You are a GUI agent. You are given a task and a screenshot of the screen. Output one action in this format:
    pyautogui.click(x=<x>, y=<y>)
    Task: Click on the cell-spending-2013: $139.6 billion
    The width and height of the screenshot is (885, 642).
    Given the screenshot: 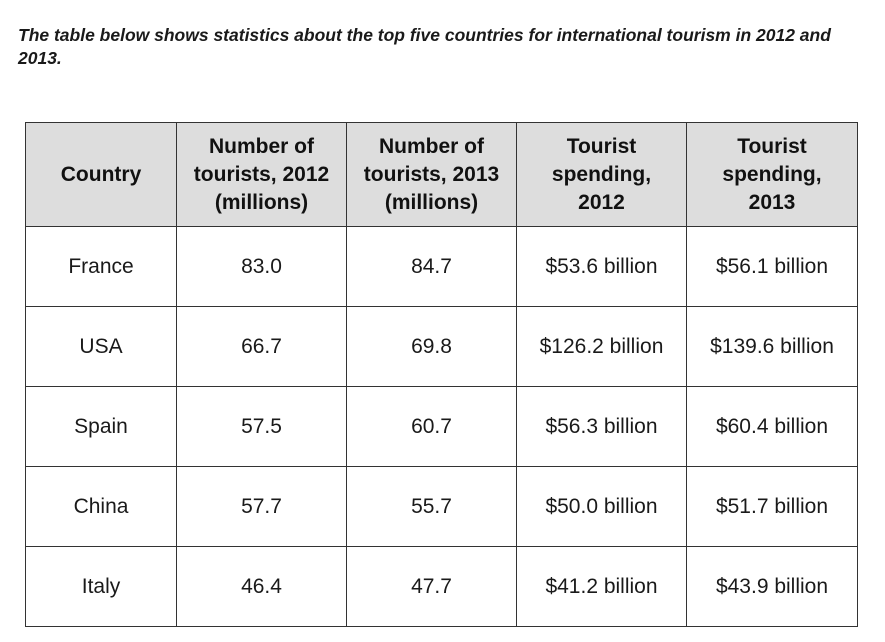 What is the action you would take?
    pyautogui.click(x=772, y=346)
    